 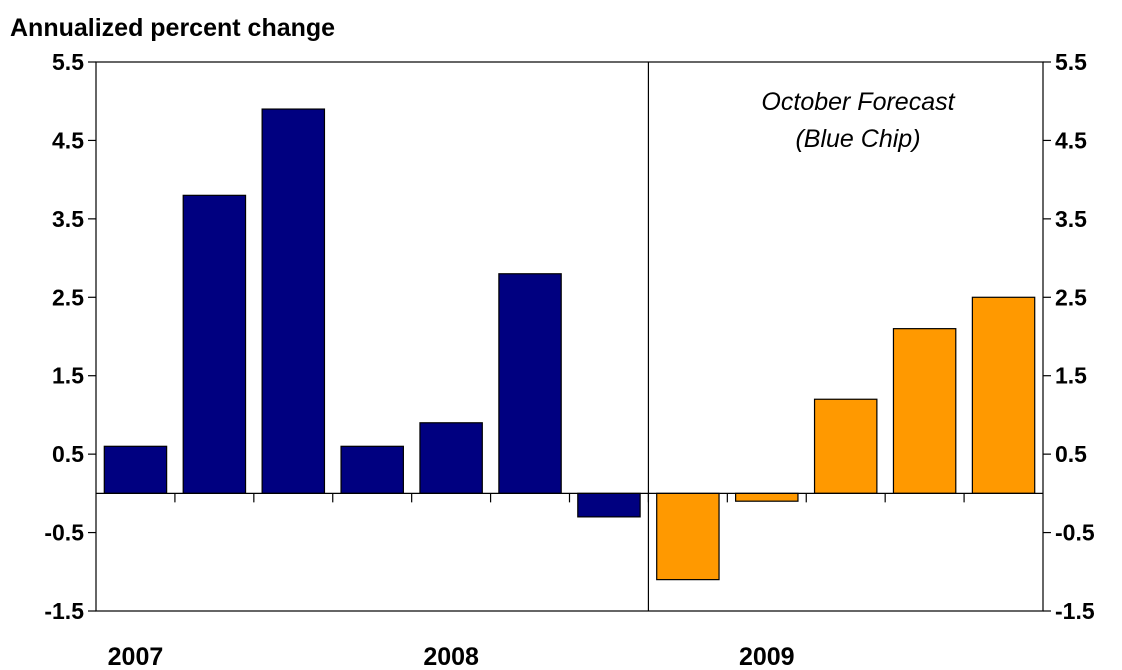 What do you see at coordinates (1075, 533) in the screenshot?
I see `y-tick-label-right: -0.5` at bounding box center [1075, 533].